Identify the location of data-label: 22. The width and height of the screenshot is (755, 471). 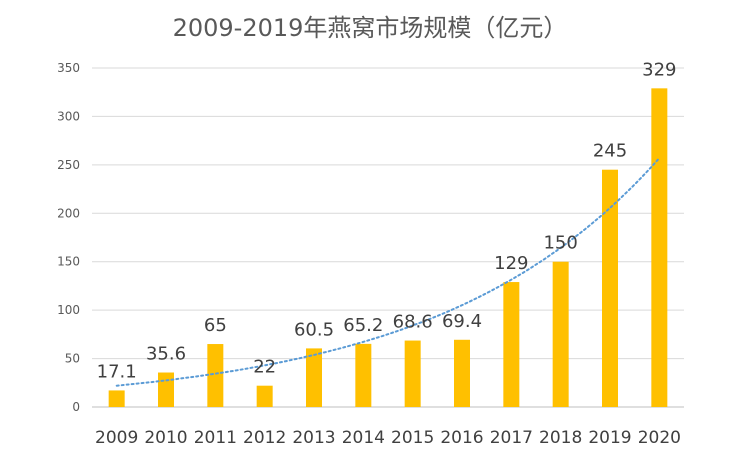
(264, 367).